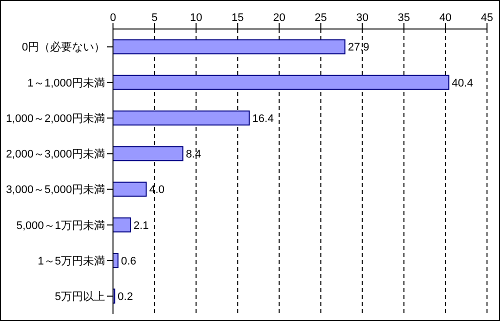  Describe the element at coordinates (60, 225) in the screenshot. I see `y-tick-label: 5,000～1万円未満` at that location.